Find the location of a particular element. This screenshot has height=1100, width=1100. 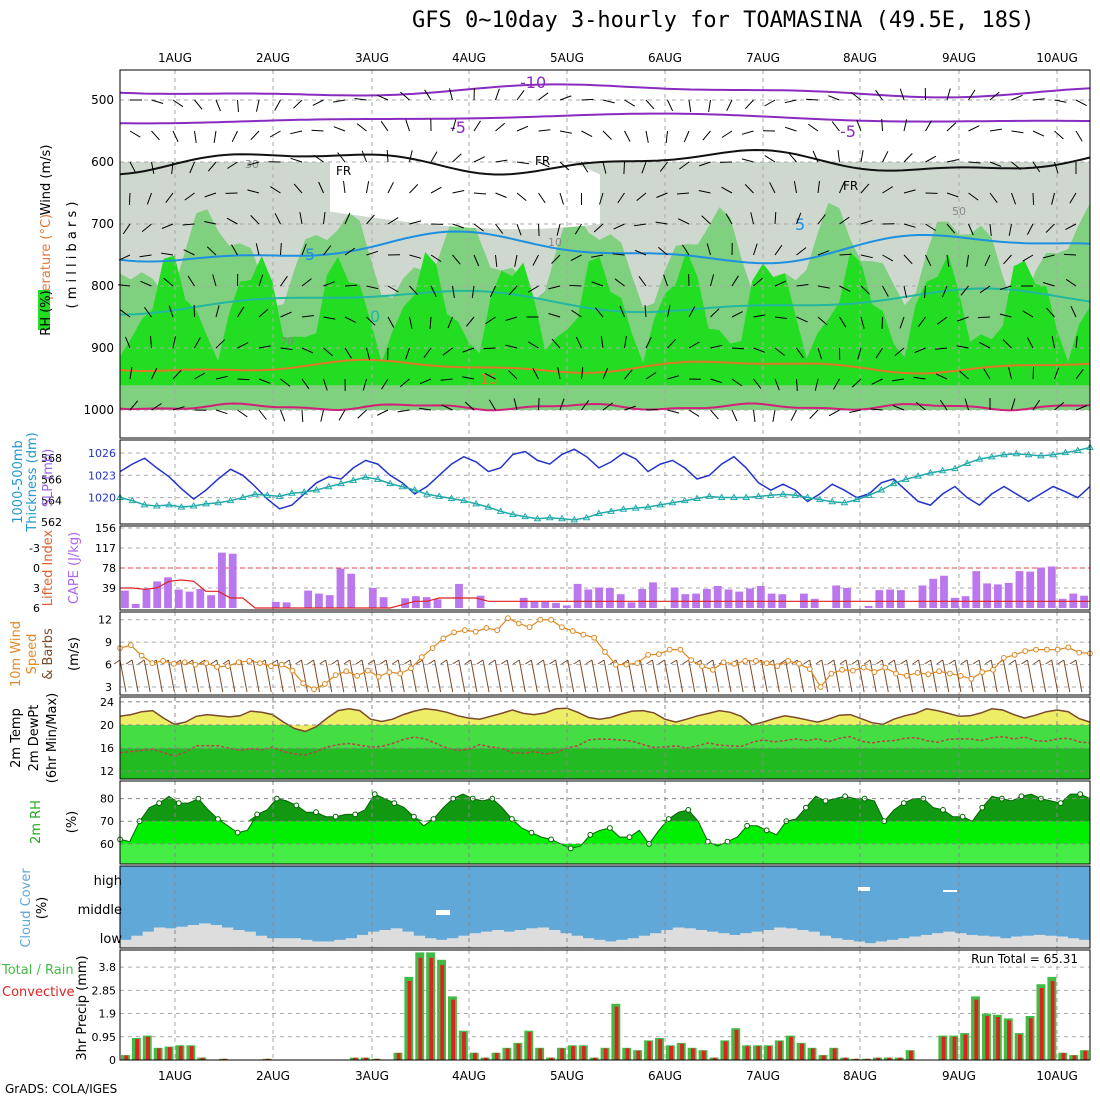

surface-wind-barb is located at coordinates (716, 676).